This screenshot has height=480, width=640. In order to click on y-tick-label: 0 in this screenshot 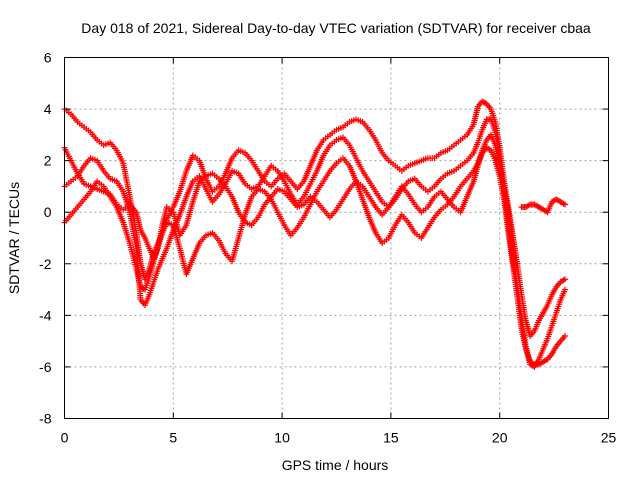, I will do `click(48, 212)`.